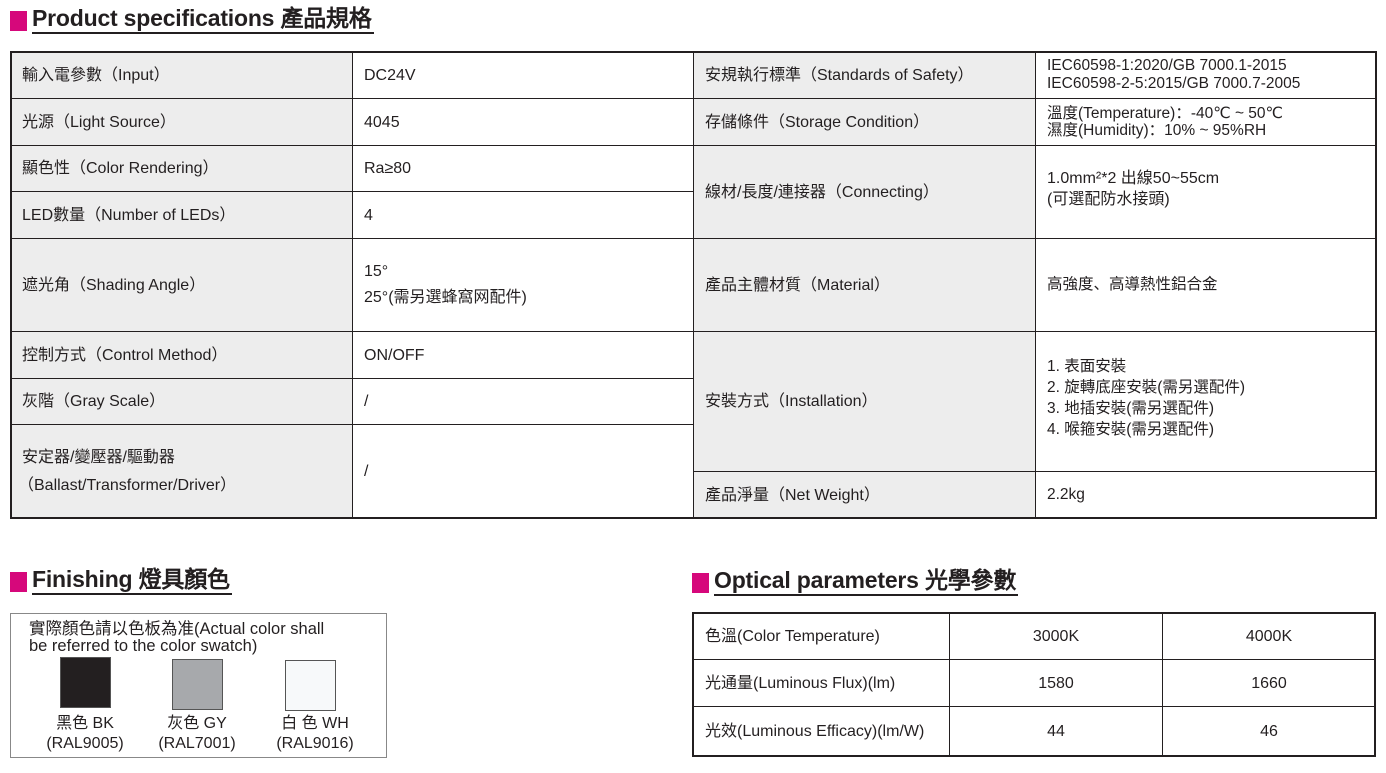  I want to click on swatch-label-gray: 灰色 GY (RAL7001), so click(197, 733).